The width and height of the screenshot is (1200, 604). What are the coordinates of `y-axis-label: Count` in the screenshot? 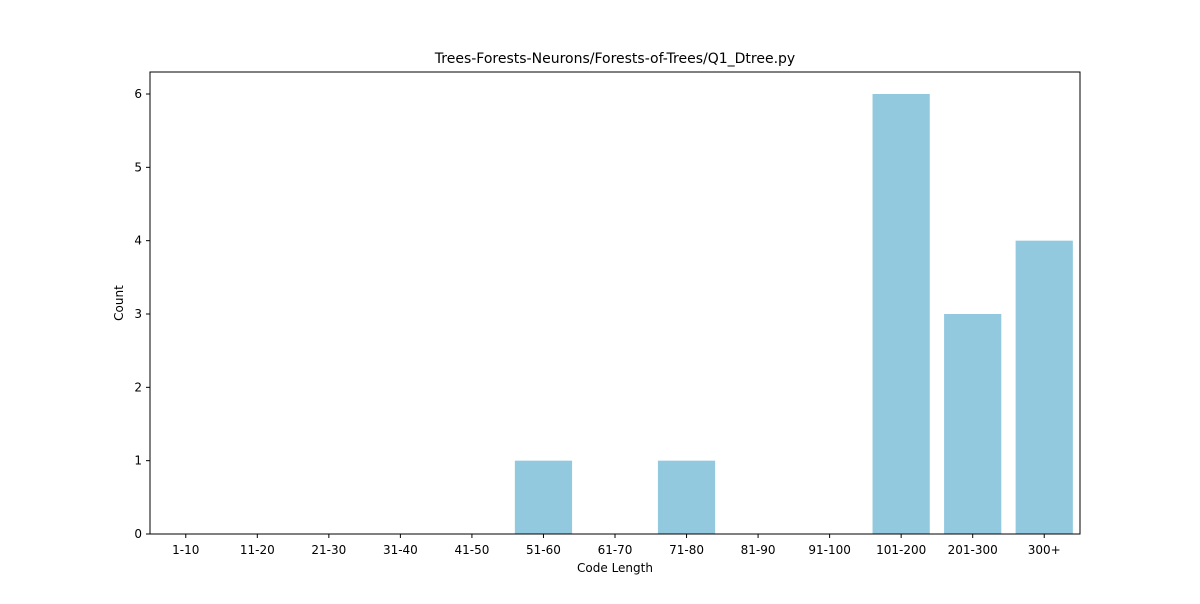 It's located at (119, 303).